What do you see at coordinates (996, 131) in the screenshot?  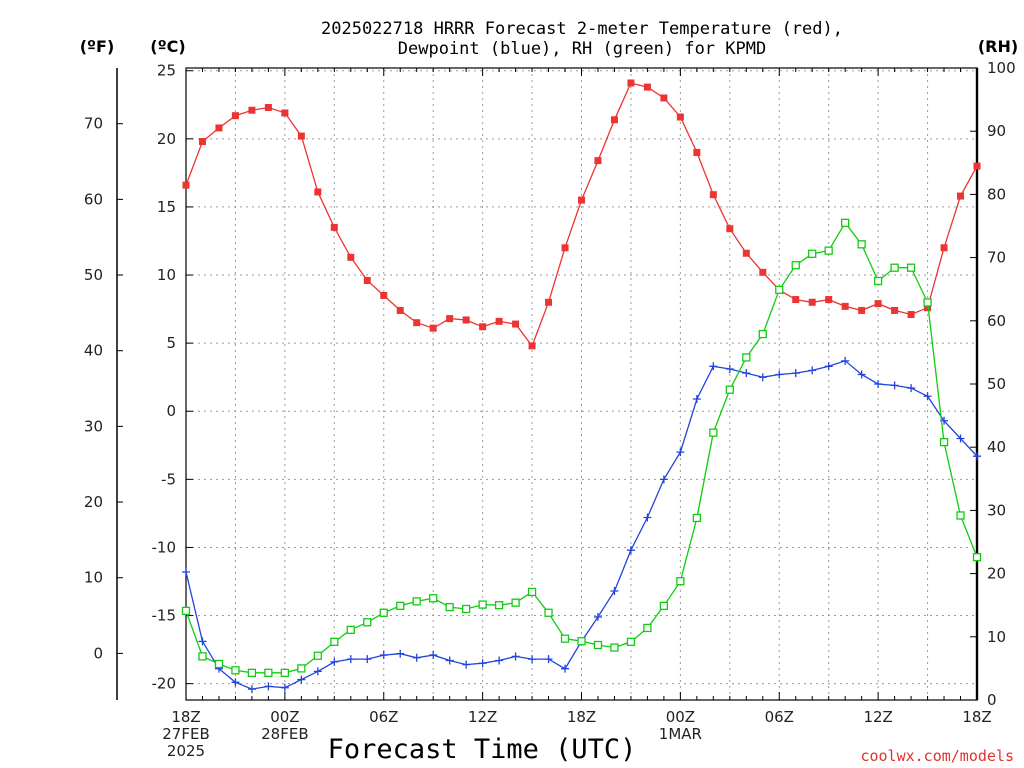 I see `rh-tick-label: 90` at bounding box center [996, 131].